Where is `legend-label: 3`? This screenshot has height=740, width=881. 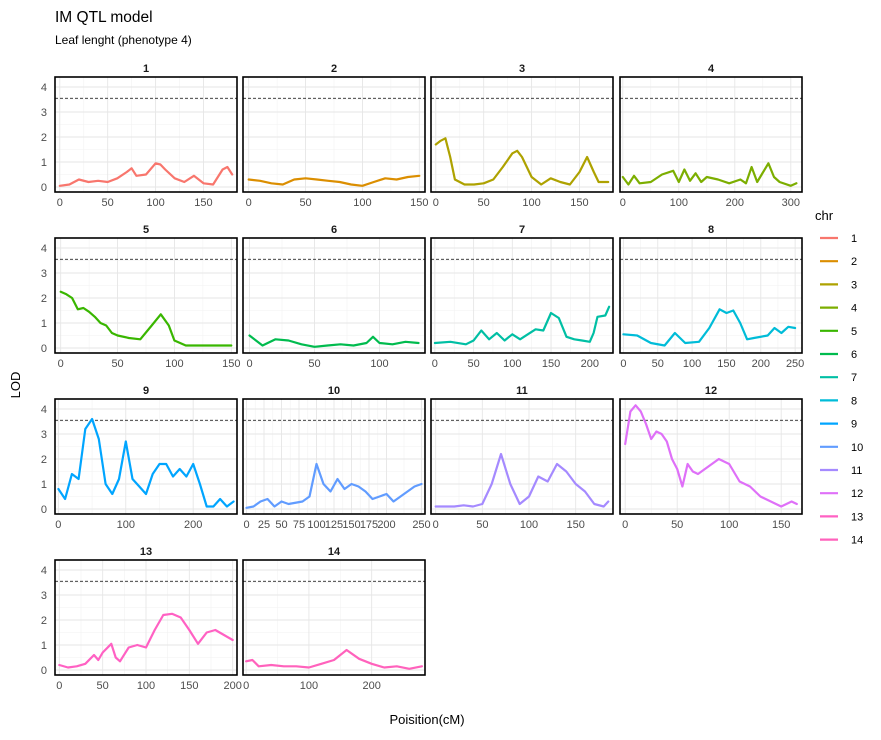 legend-label: 3 is located at coordinates (854, 285).